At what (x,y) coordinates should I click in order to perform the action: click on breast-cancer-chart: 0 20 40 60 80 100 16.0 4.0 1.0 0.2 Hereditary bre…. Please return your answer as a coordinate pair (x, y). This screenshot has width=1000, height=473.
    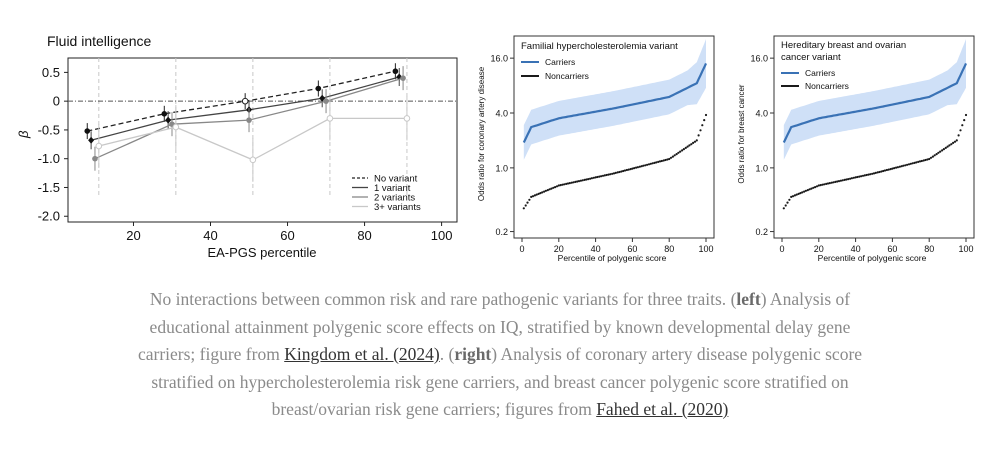
    Looking at the image, I should click on (856, 149).